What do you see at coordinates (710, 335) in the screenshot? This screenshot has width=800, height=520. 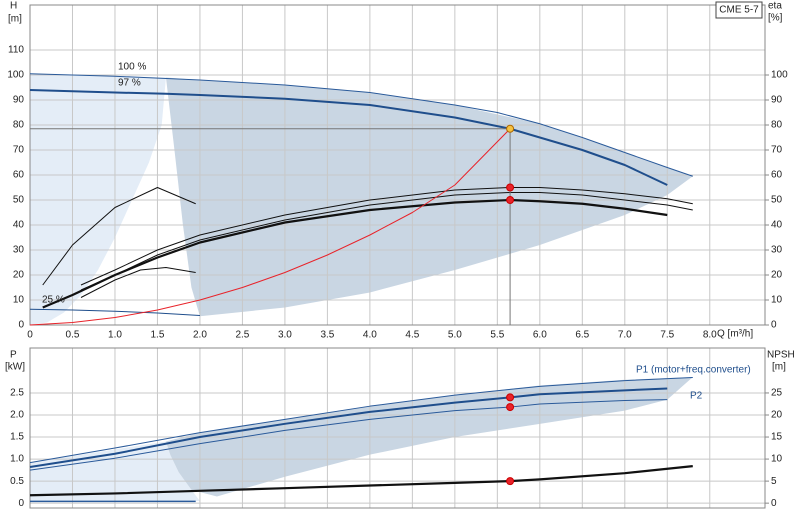 I see `x-tick-label: 8.0` at bounding box center [710, 335].